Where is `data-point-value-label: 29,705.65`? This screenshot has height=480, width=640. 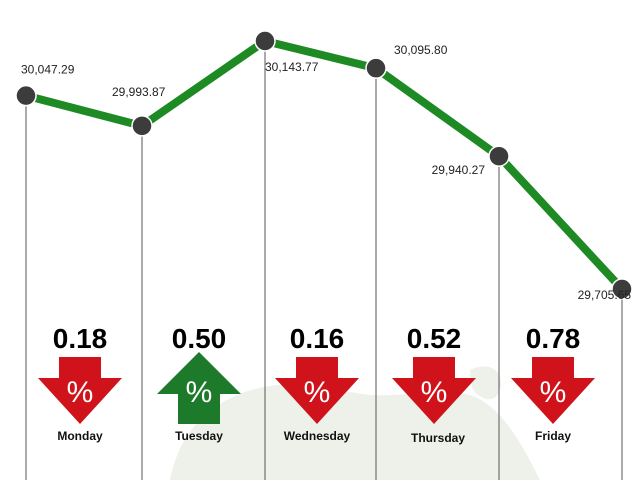
data-point-value-label: 29,705.65 is located at coordinates (605, 295).